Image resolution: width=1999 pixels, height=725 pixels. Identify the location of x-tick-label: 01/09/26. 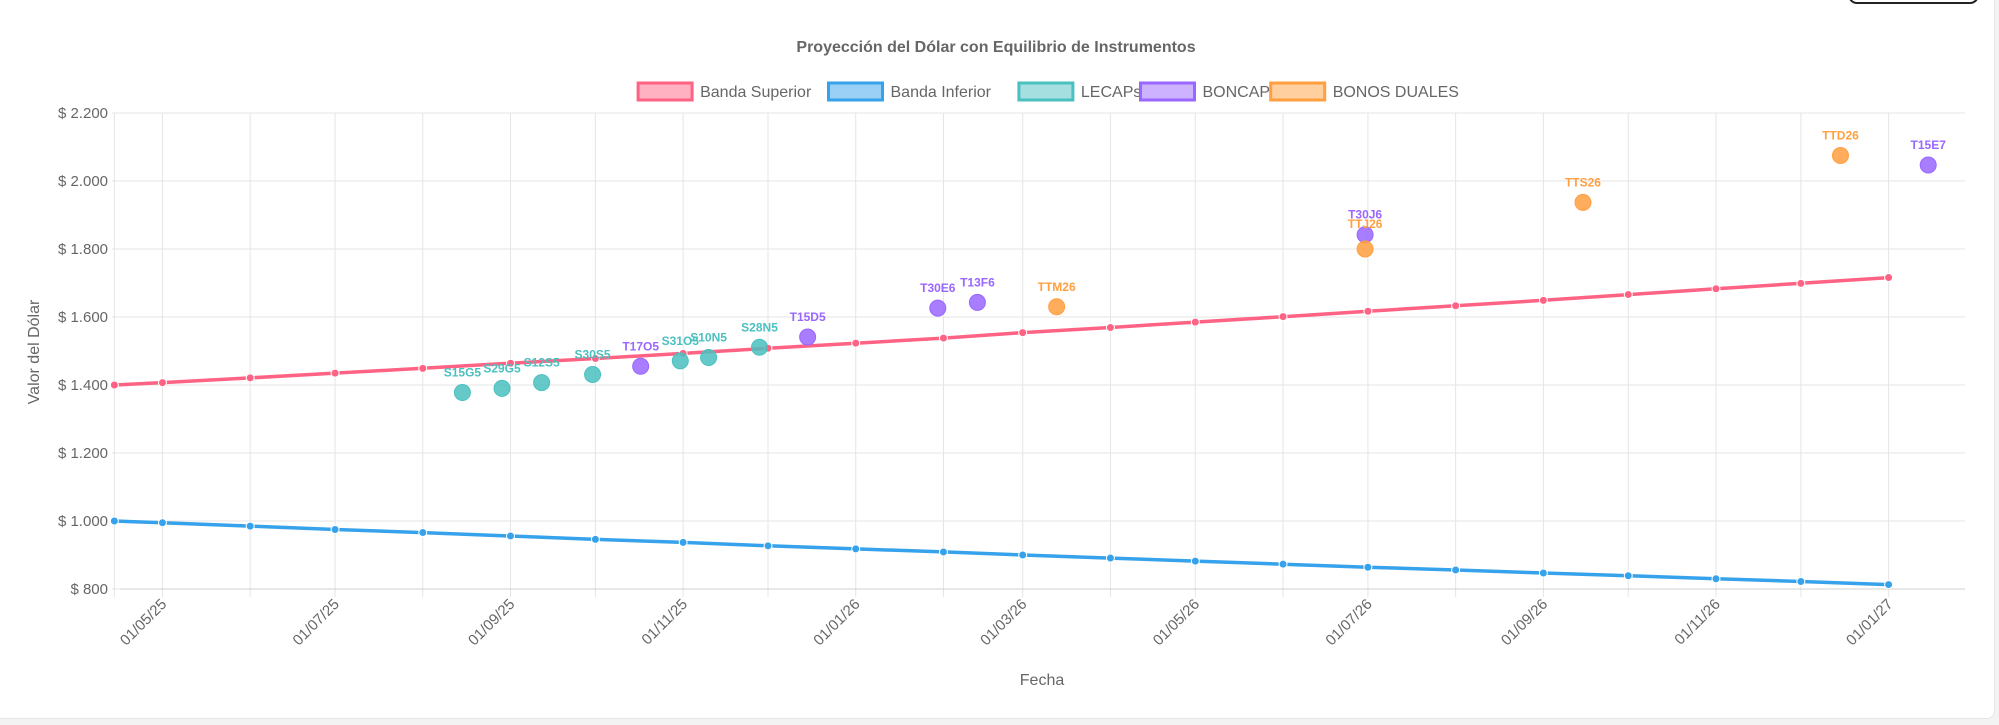
(1524, 622).